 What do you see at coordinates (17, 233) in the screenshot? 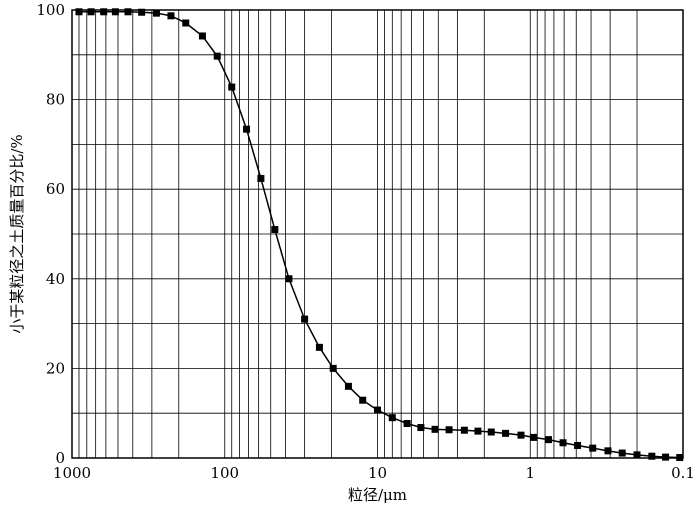
I see `y-axis-title: 小于某粒径之土质量百分比/%` at bounding box center [17, 233].